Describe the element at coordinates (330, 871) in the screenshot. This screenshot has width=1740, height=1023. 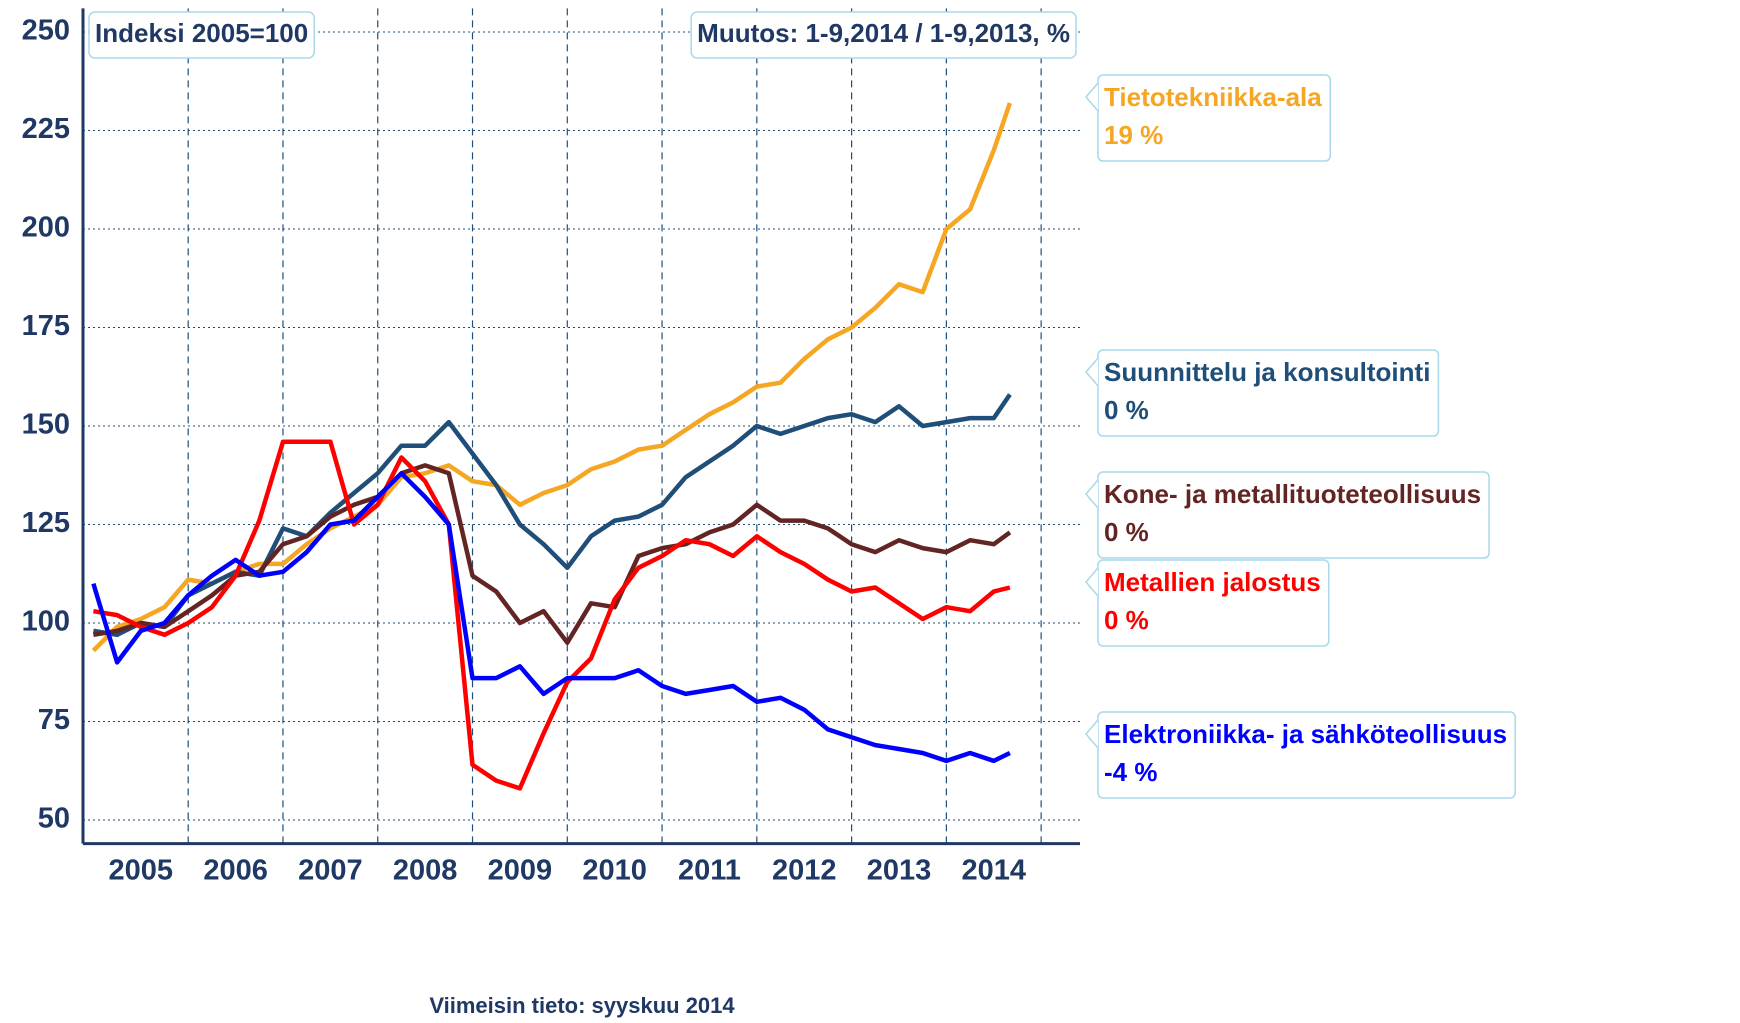
I see `x-tick-label: 2007` at that location.